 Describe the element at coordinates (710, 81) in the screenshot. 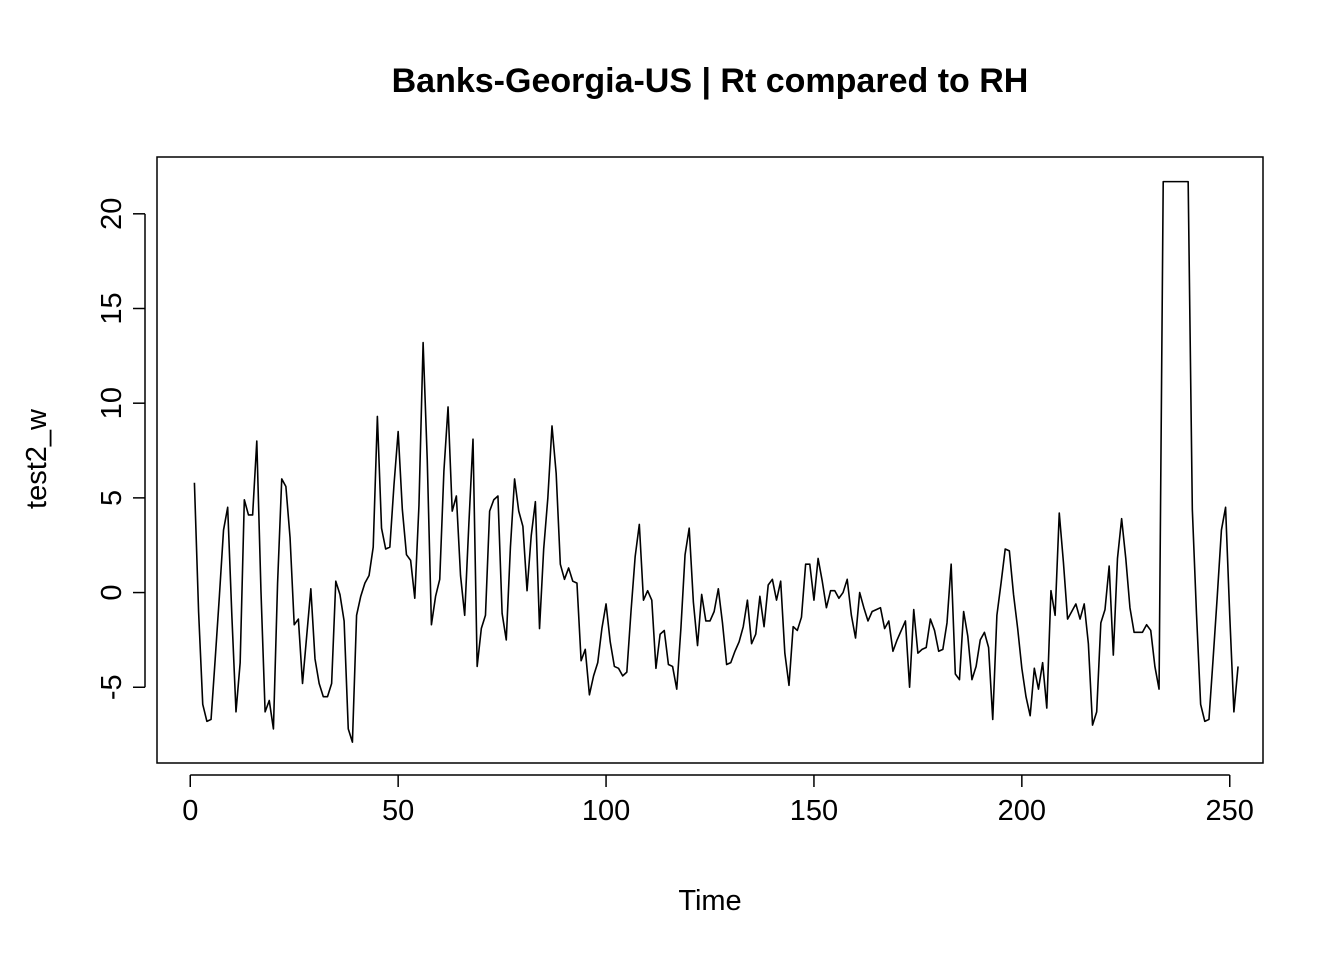

I see `chart-title: Banks-Georgia-US | Rt compared to RH` at that location.